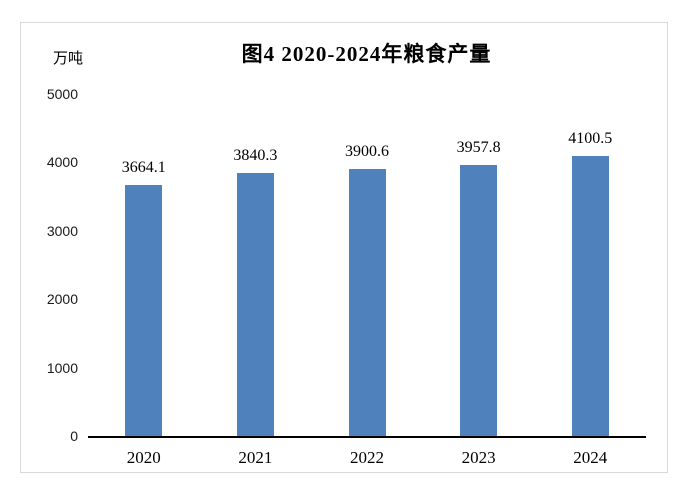 The image size is (690, 495). What do you see at coordinates (478, 457) in the screenshot?
I see `x-tick-label: 2023` at bounding box center [478, 457].